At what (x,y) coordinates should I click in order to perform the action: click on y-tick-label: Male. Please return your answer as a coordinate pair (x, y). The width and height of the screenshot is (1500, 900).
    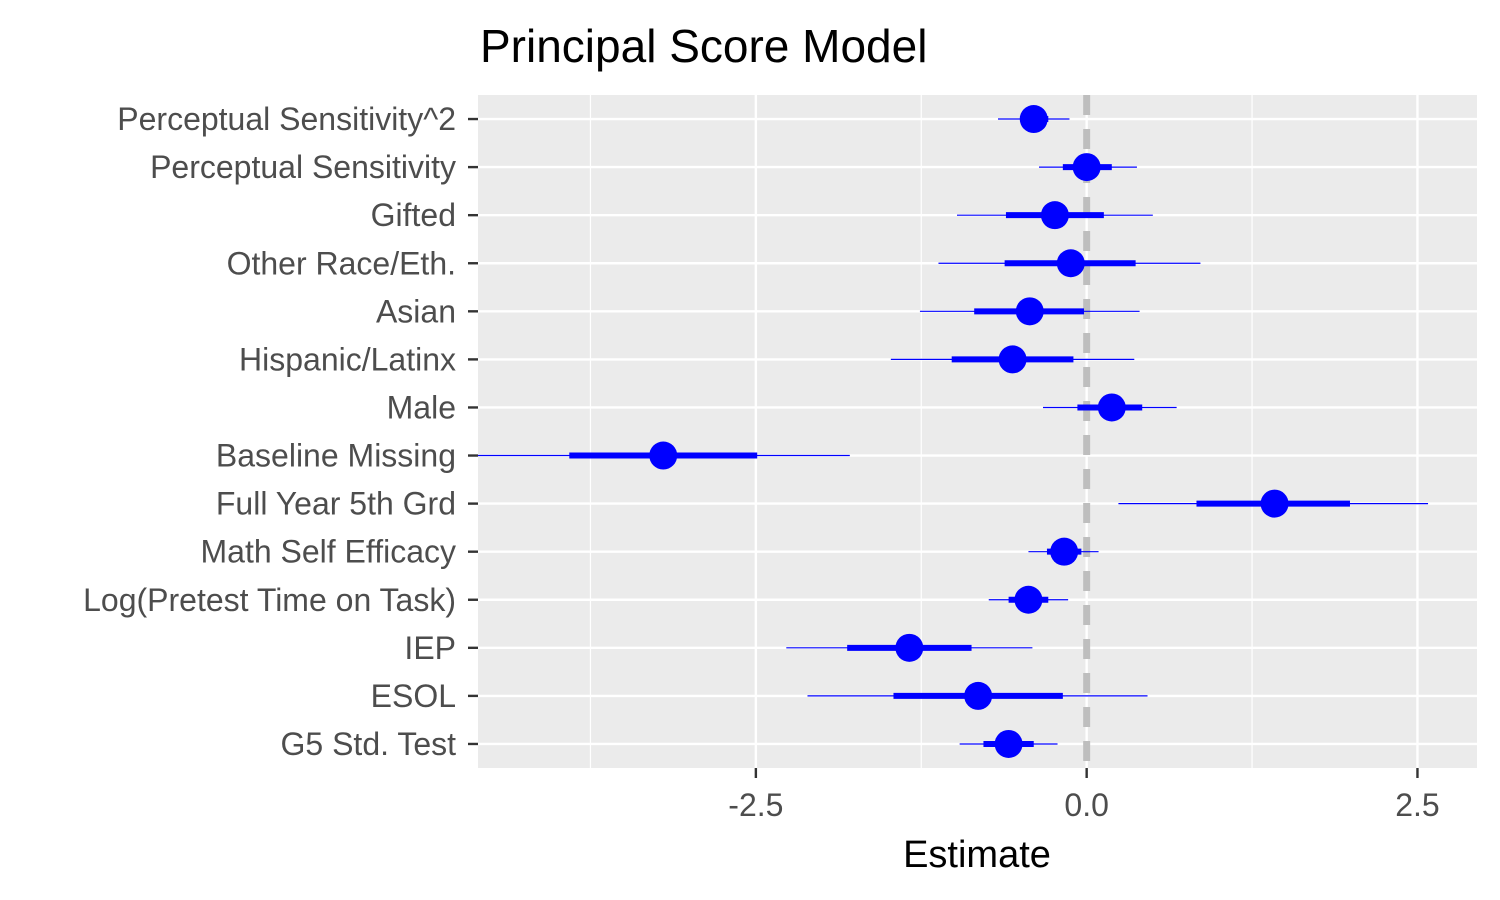
    Looking at the image, I should click on (421, 407).